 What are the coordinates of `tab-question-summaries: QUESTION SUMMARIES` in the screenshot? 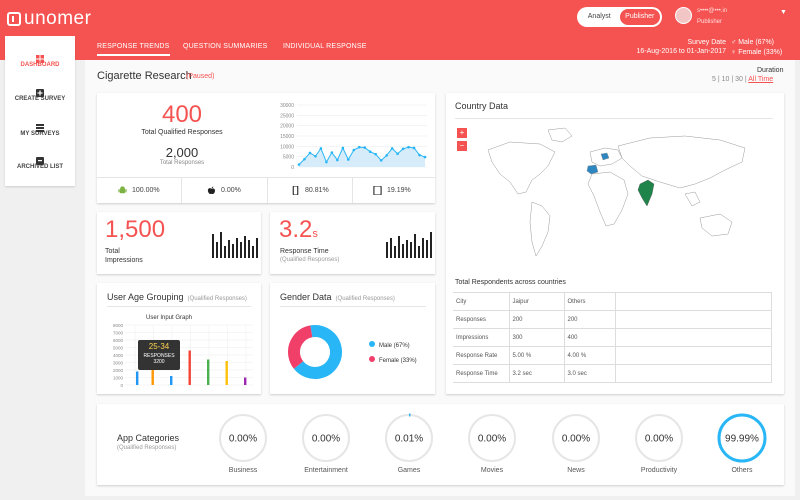 It's located at (225, 46).